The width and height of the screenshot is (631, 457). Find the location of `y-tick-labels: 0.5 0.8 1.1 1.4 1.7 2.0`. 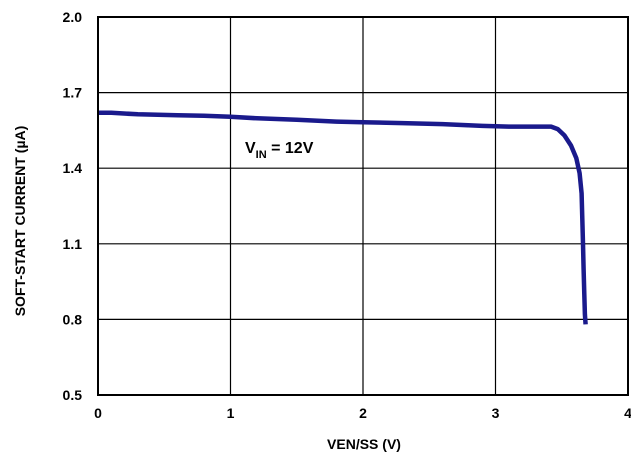

y-tick-labels: 0.5 0.8 1.1 1.4 1.7 2.0 is located at coordinates (73, 206).